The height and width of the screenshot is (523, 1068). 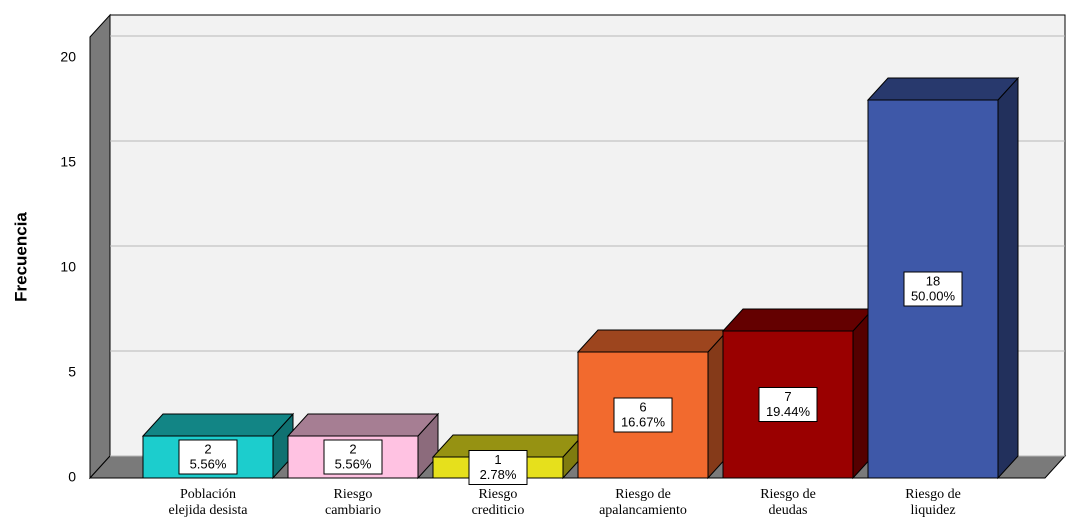 What do you see at coordinates (498, 502) in the screenshot?
I see `x-tick-label: Riesgo crediticio` at bounding box center [498, 502].